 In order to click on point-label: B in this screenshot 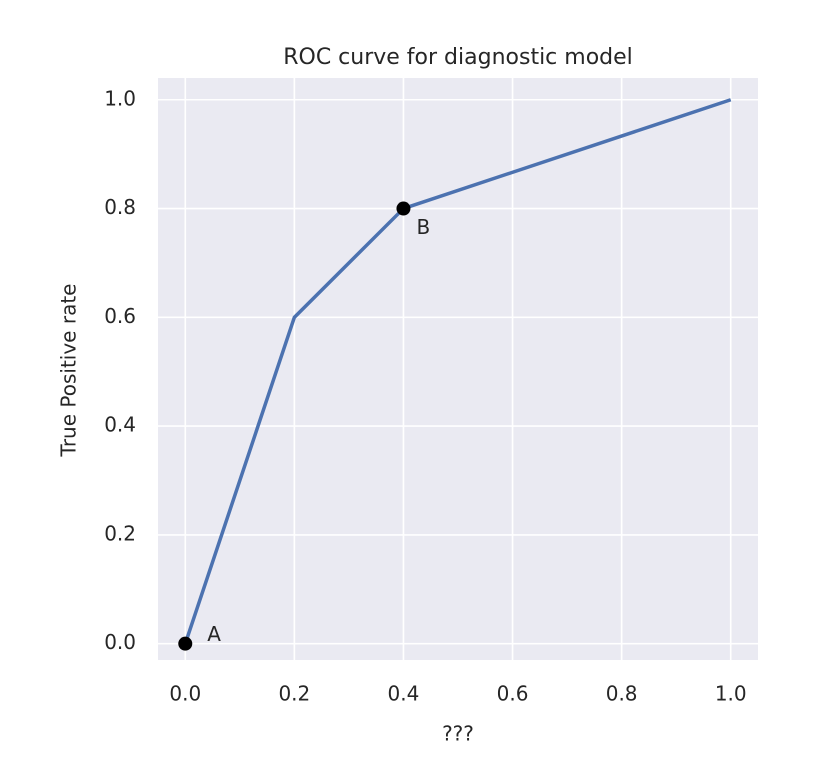, I will do `click(423, 227)`.